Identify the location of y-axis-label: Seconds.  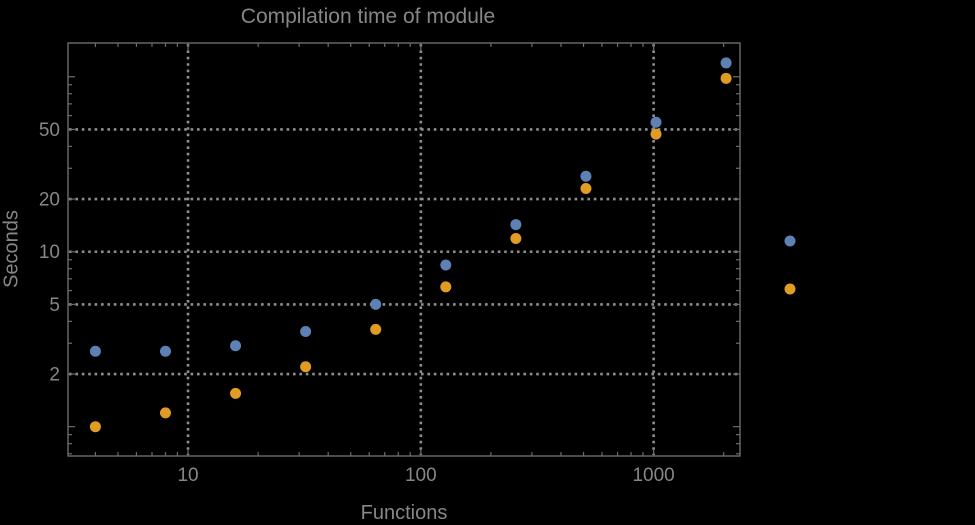
(11, 249).